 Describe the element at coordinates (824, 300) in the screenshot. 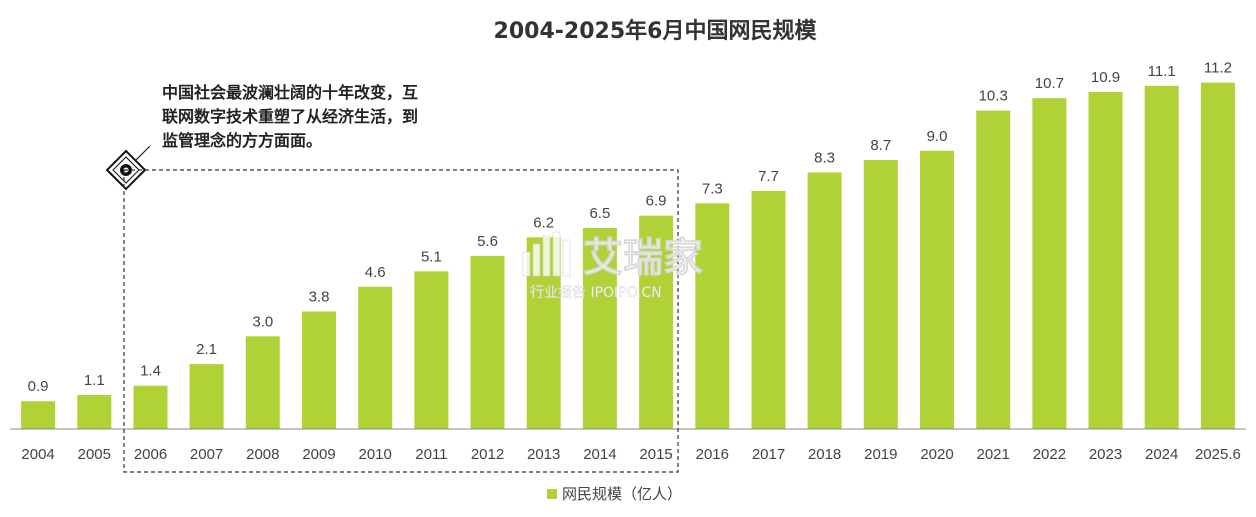

I see `bar-2018` at that location.